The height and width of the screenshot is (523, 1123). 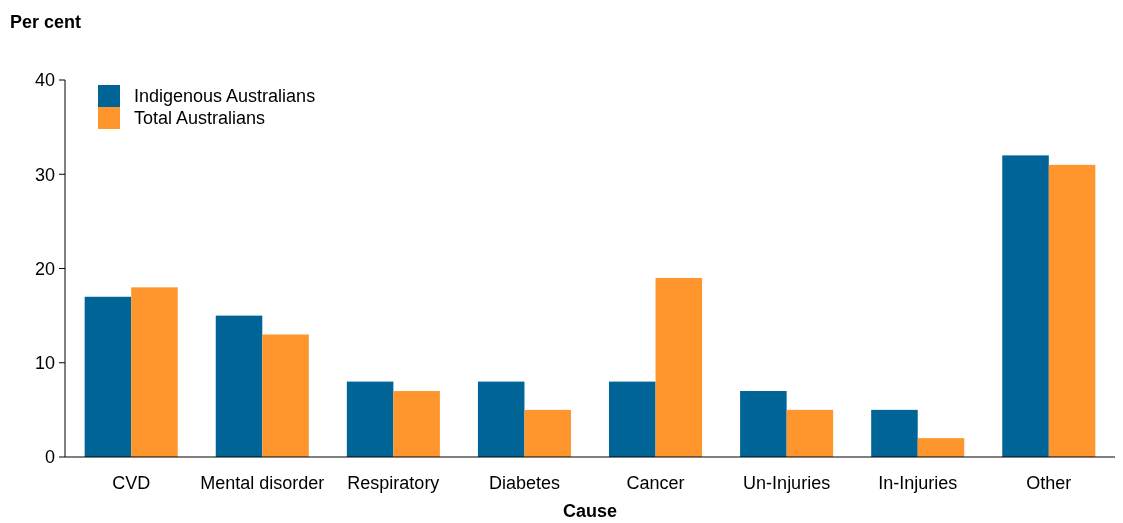 I want to click on x-tick-label: Un-Injuries, so click(x=787, y=483).